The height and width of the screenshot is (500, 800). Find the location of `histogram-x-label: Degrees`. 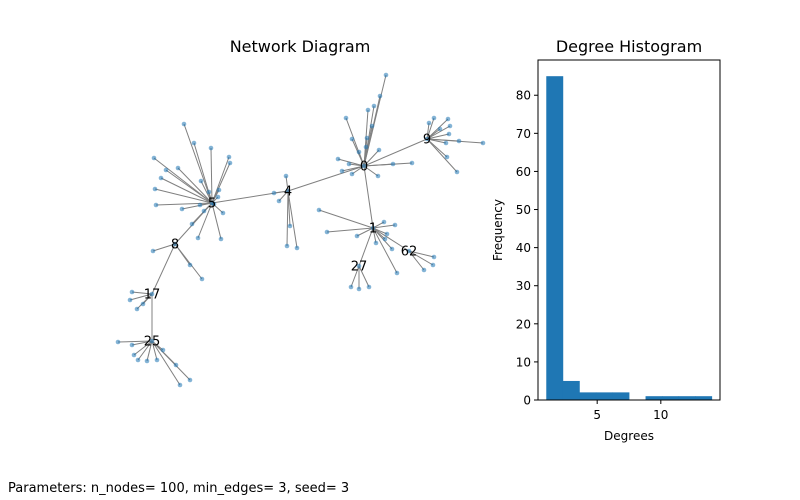

histogram-x-label: Degrees is located at coordinates (629, 436).